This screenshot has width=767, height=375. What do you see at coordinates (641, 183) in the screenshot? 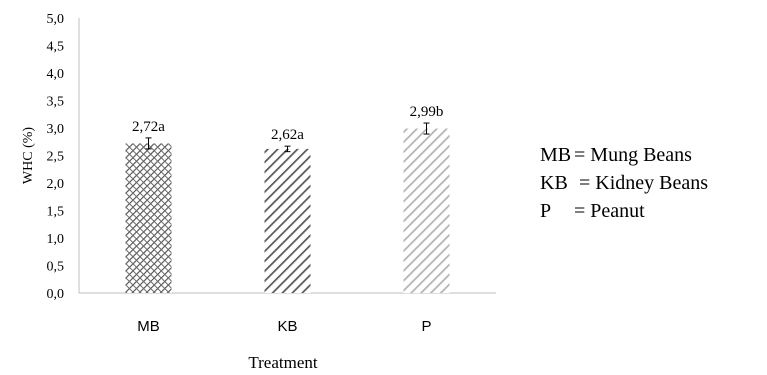
I see `legend-text: = Kidney Beans` at bounding box center [641, 183].